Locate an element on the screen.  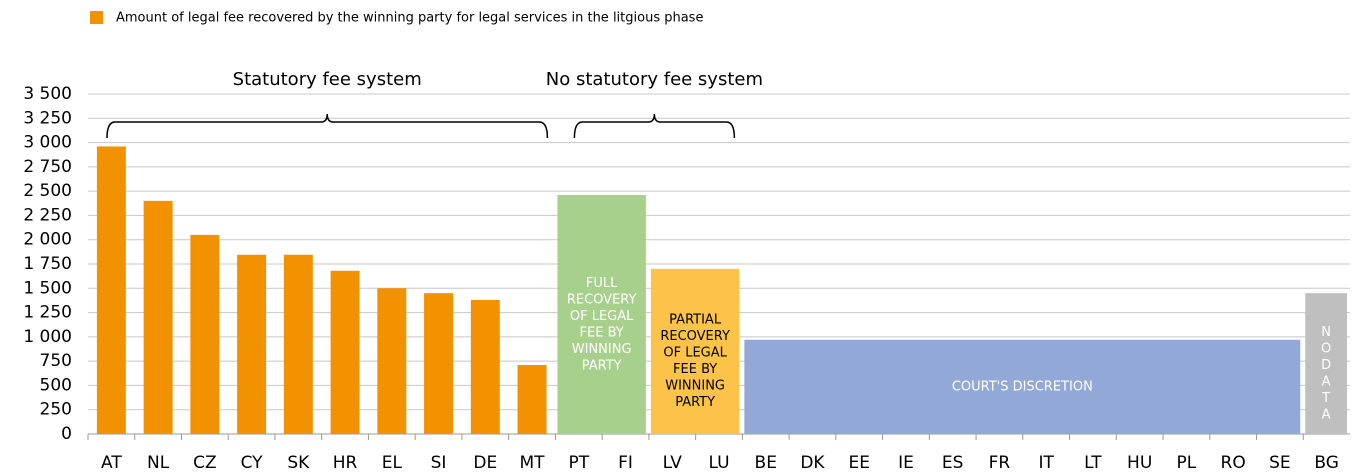
x-tick-label: DK is located at coordinates (812, 463).